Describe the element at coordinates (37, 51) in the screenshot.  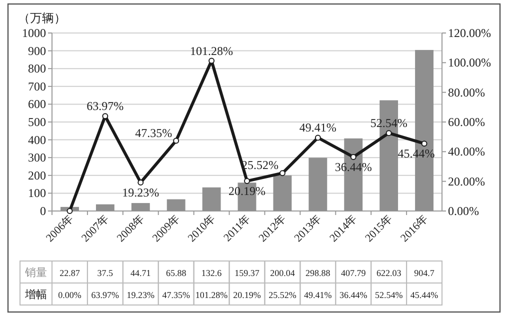
I see `y-tick-label: 900` at that location.